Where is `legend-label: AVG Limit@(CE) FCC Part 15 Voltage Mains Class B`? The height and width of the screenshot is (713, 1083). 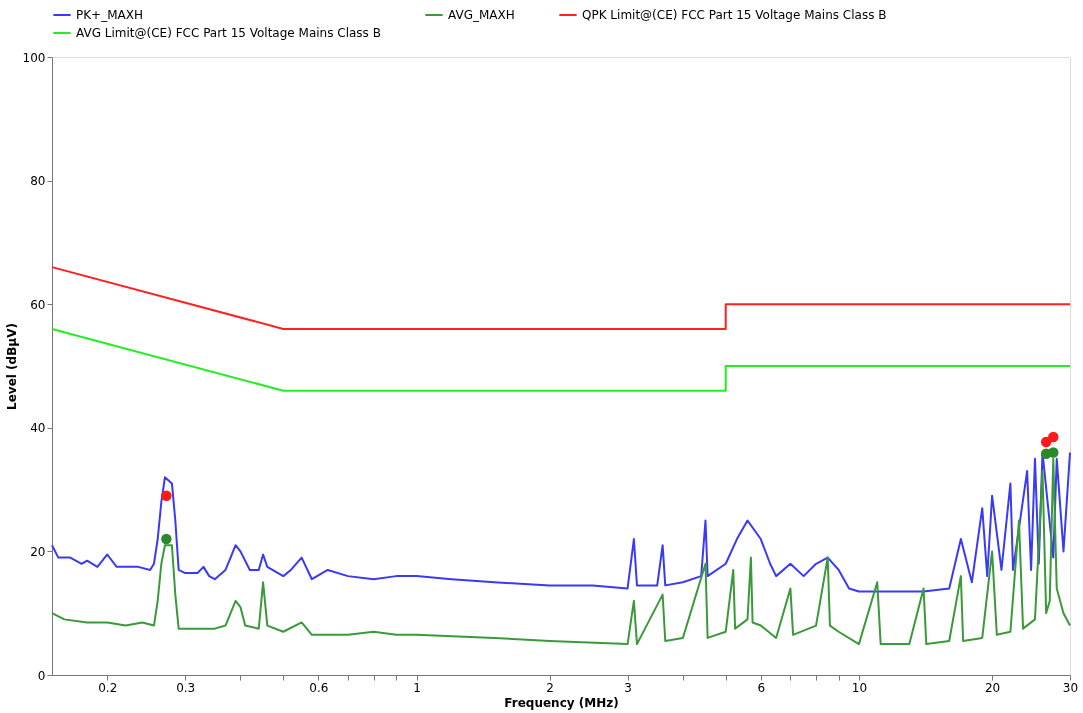 legend-label: AVG Limit@(CE) FCC Part 15 Voltage Mains Class B is located at coordinates (228, 33).